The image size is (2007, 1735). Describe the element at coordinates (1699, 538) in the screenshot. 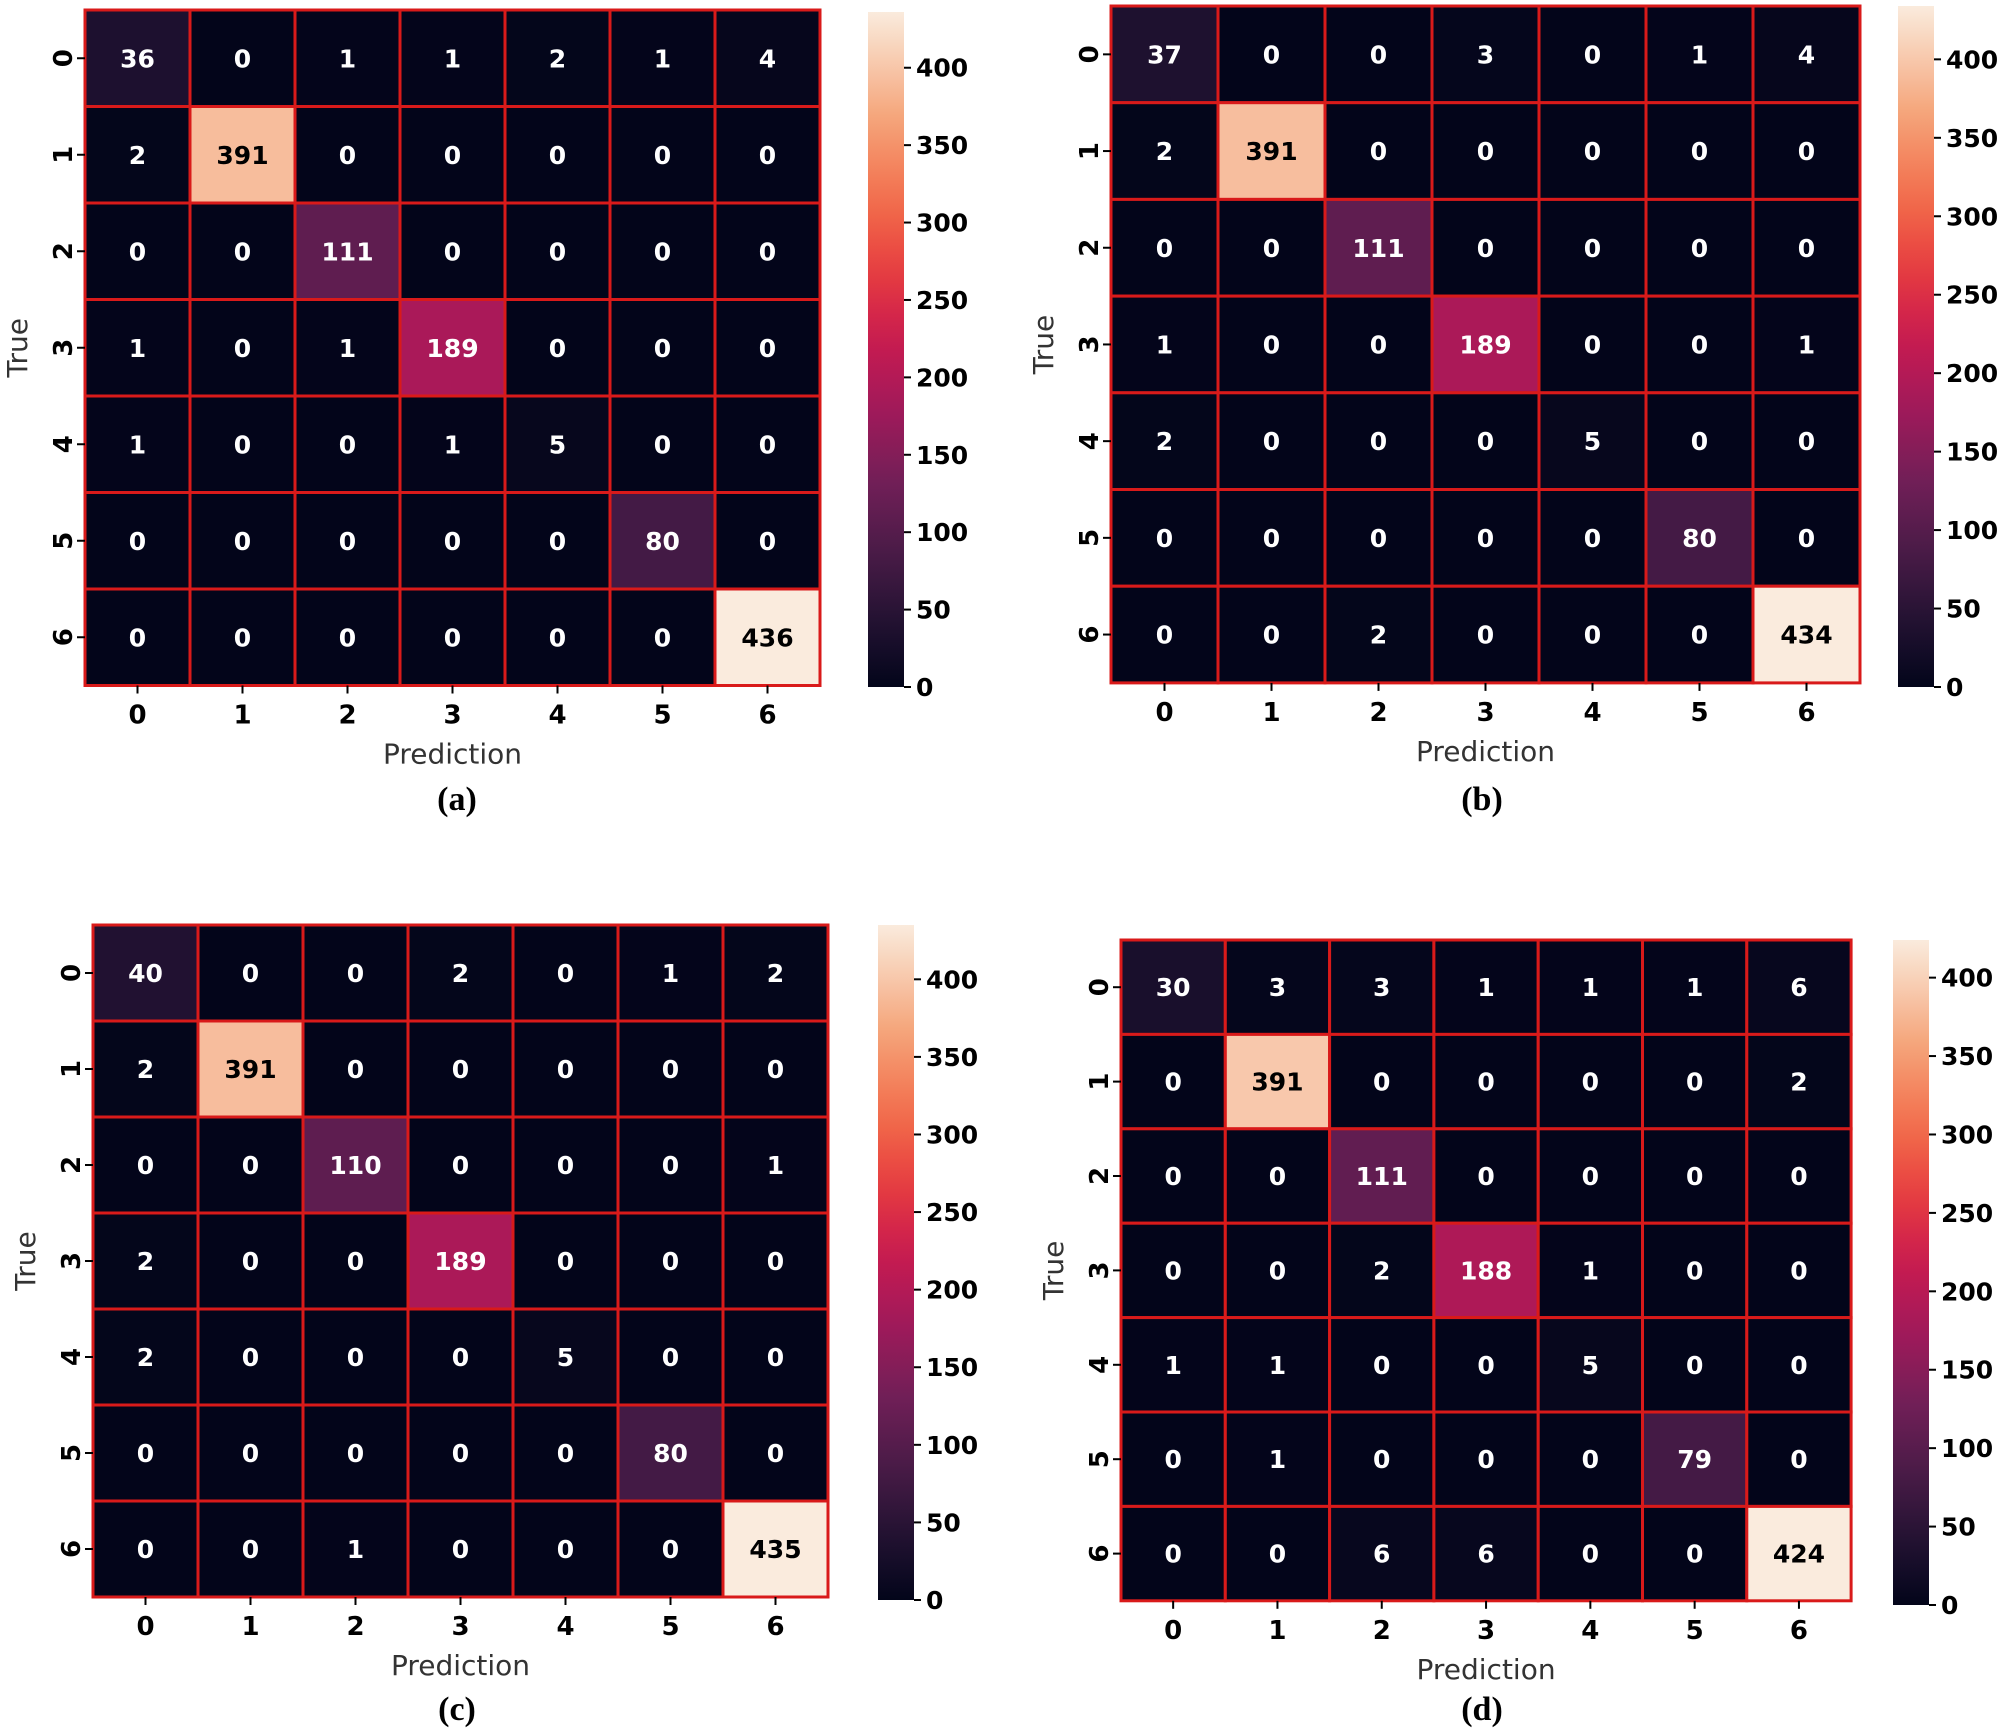

I see `cell-value-label: 80` at that location.